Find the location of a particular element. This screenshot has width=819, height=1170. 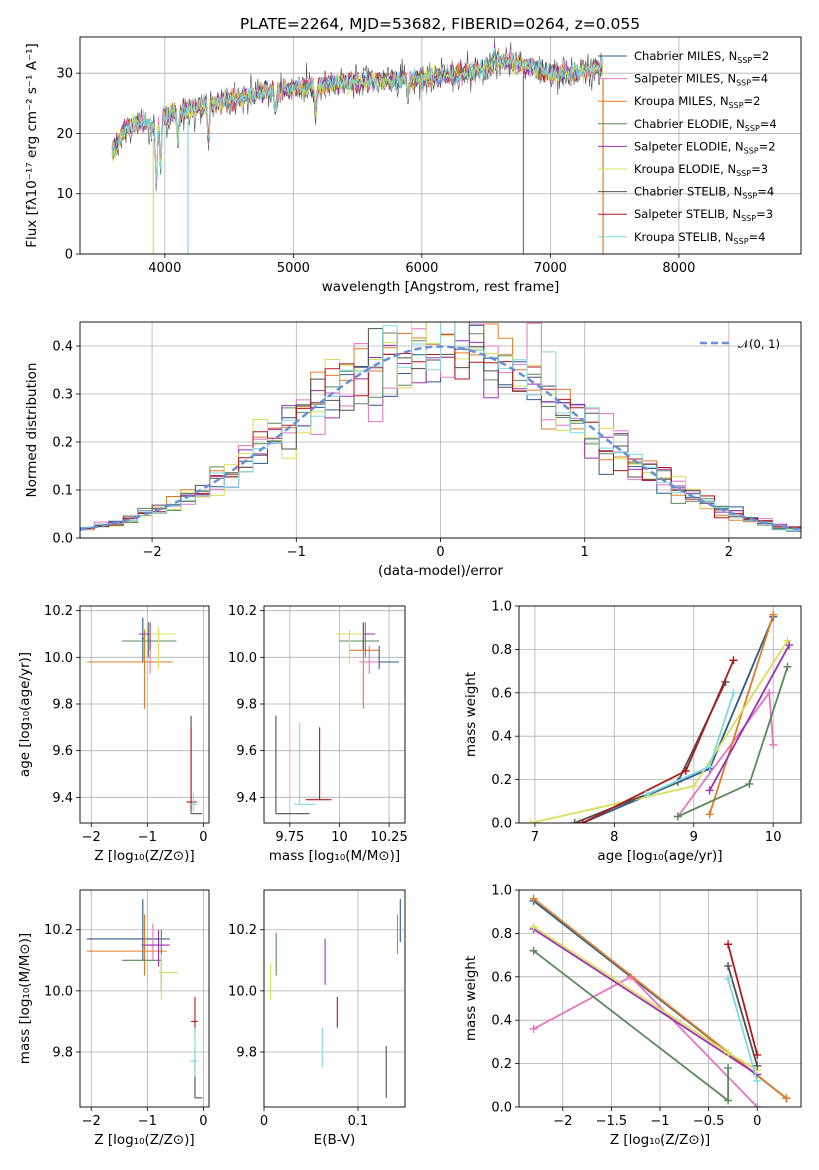

x-axis-label: age [log₁₀(age/yr)] is located at coordinates (659, 856).